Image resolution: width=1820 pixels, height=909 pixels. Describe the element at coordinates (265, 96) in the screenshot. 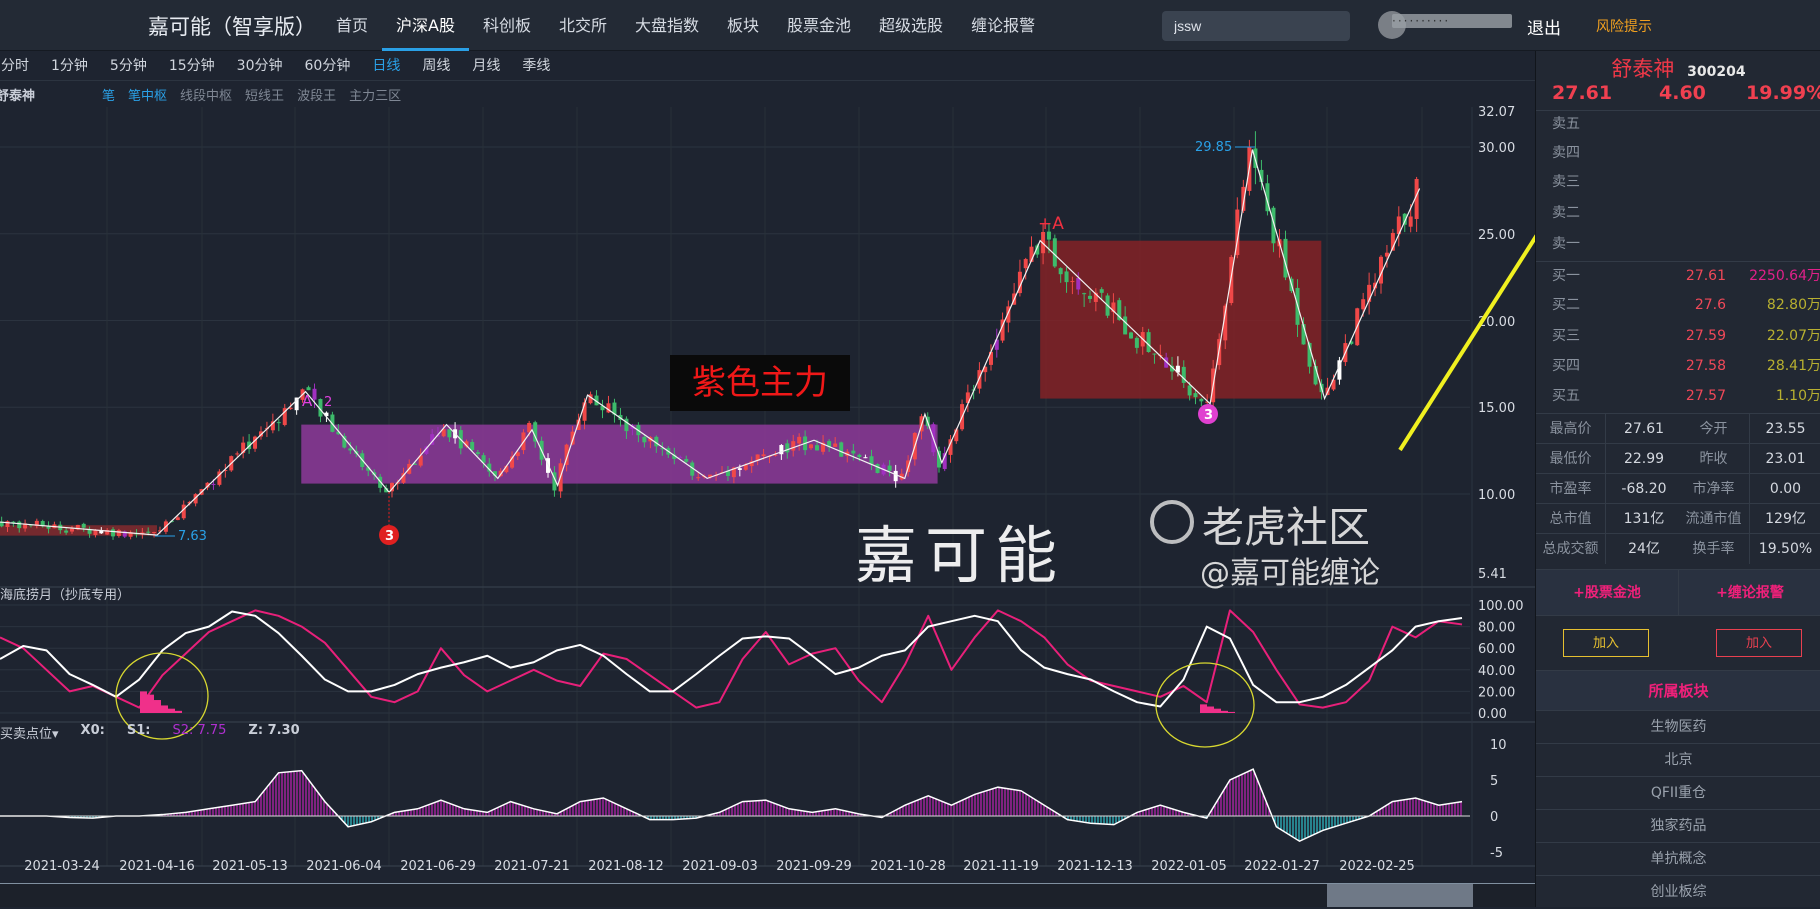

I see `indicator-toggle: 短线王` at that location.